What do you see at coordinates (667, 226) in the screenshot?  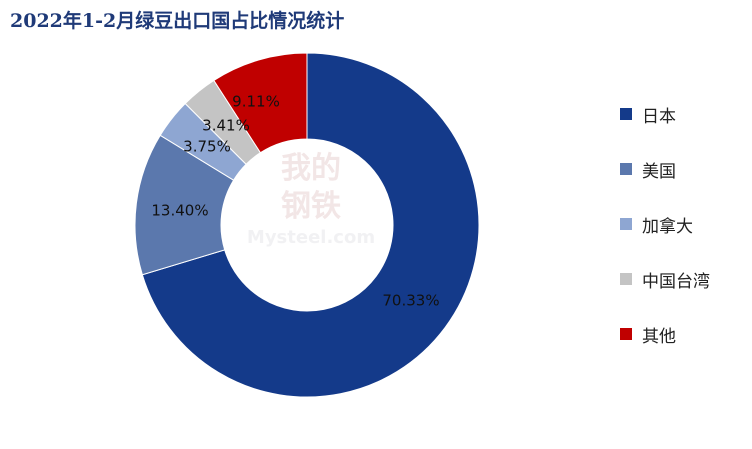 I see `legend-label: 加拿大` at bounding box center [667, 226].